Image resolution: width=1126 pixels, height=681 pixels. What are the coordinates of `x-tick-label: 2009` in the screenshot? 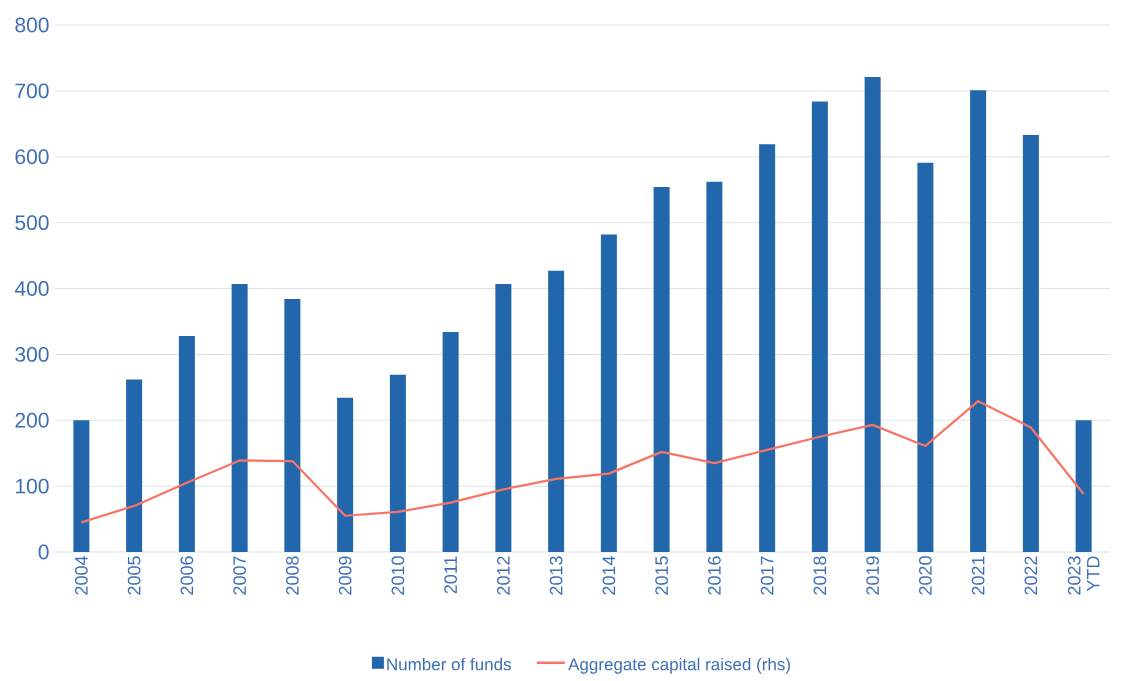 It's located at (345, 575).